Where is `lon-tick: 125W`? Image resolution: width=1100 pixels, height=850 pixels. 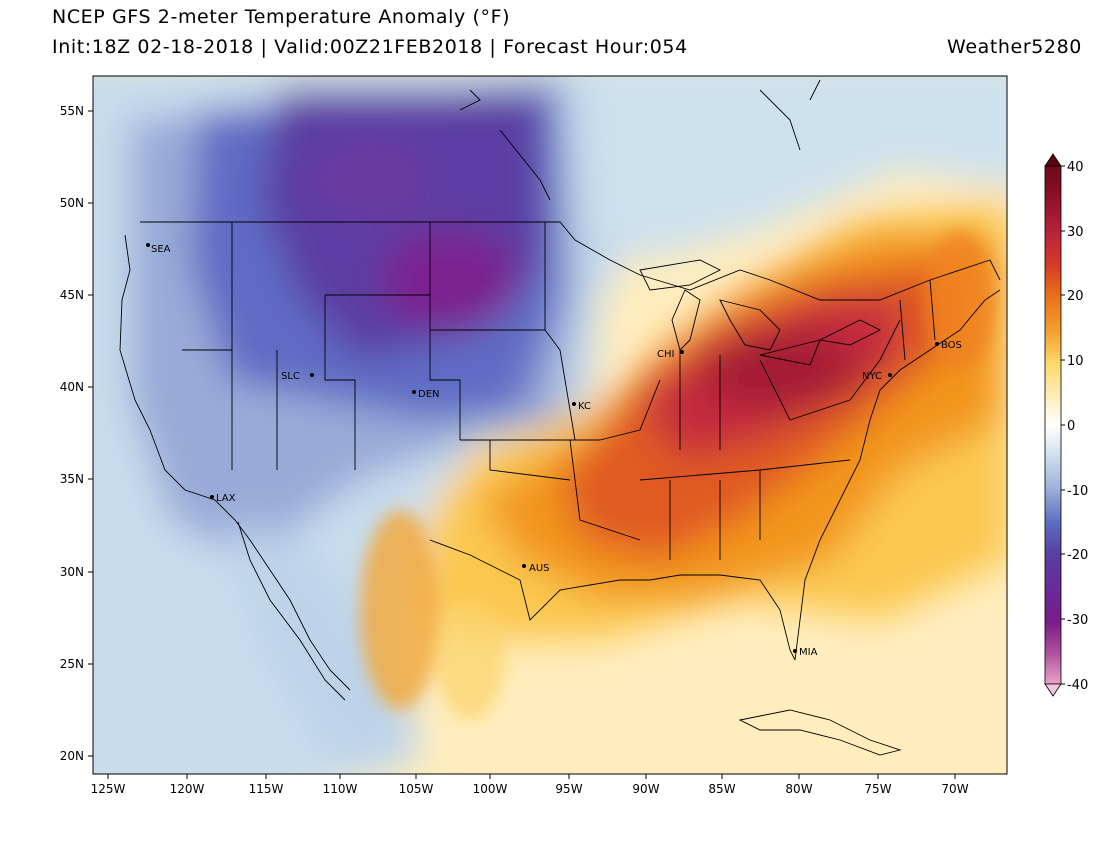
lon-tick: 125W is located at coordinates (108, 785).